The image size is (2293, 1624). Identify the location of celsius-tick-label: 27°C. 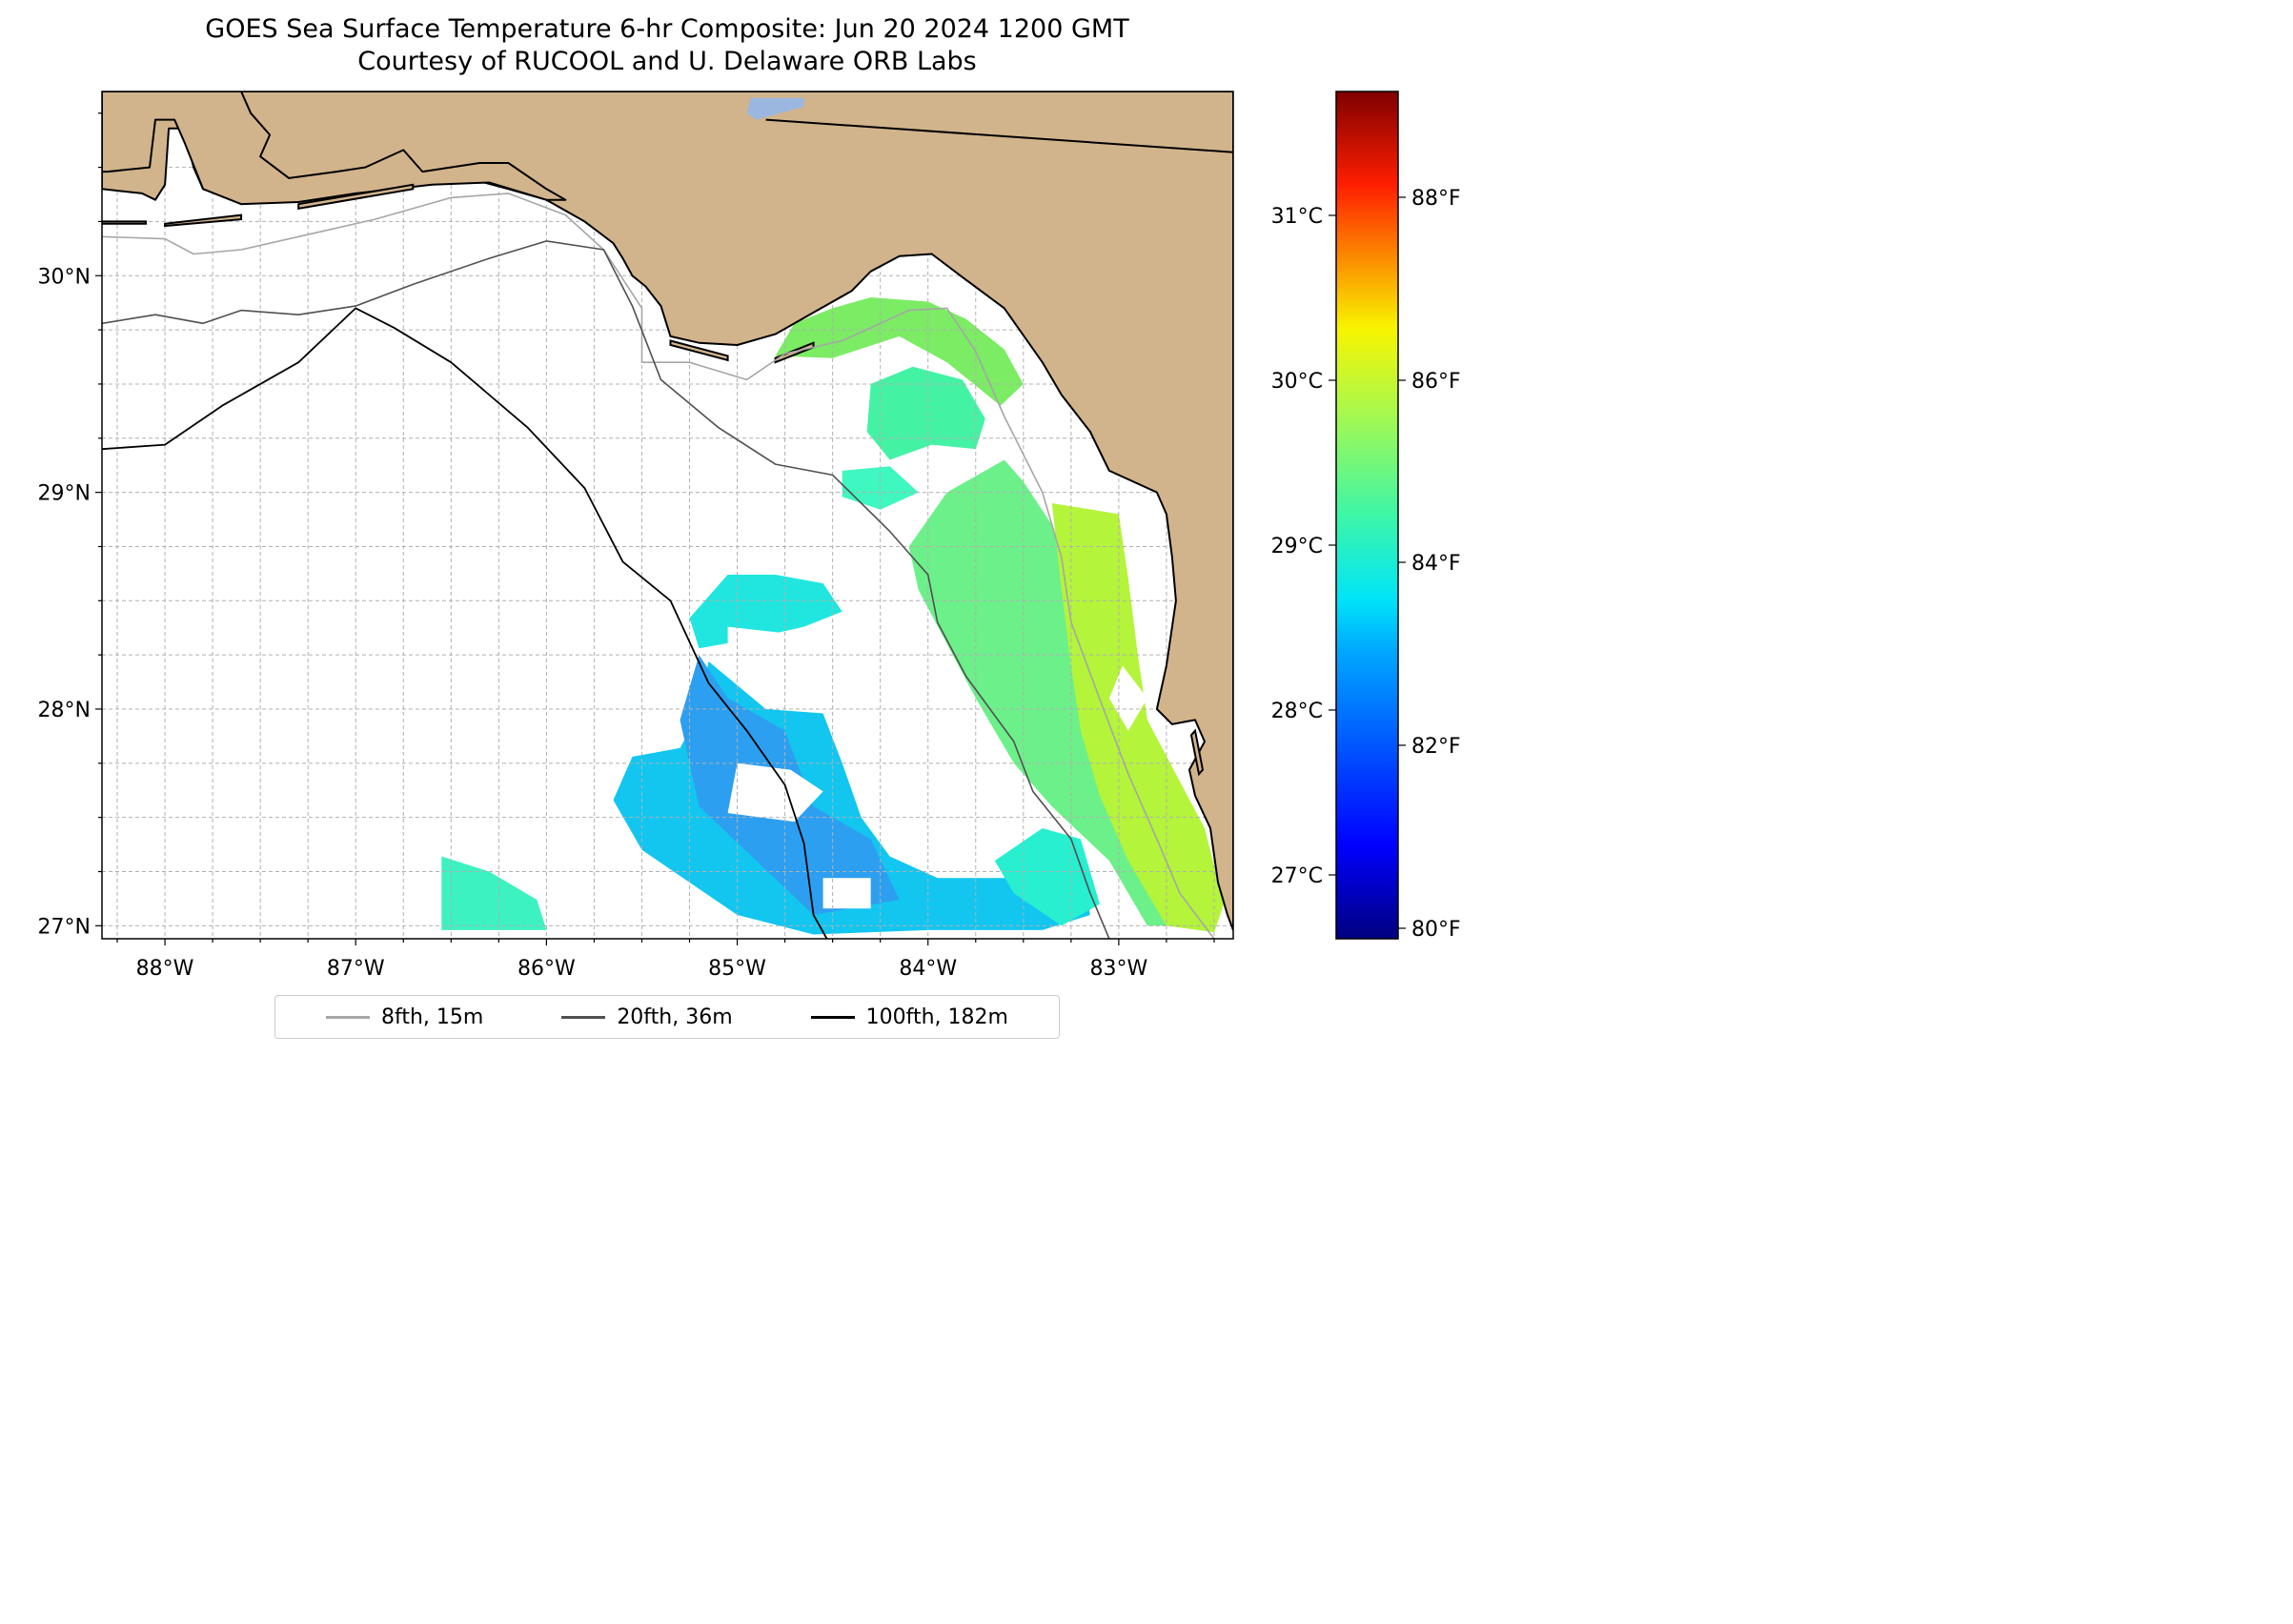
(1297, 876).